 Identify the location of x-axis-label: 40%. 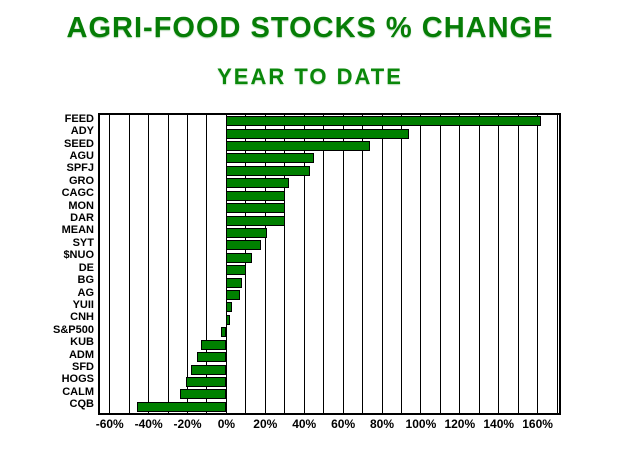
(304, 424).